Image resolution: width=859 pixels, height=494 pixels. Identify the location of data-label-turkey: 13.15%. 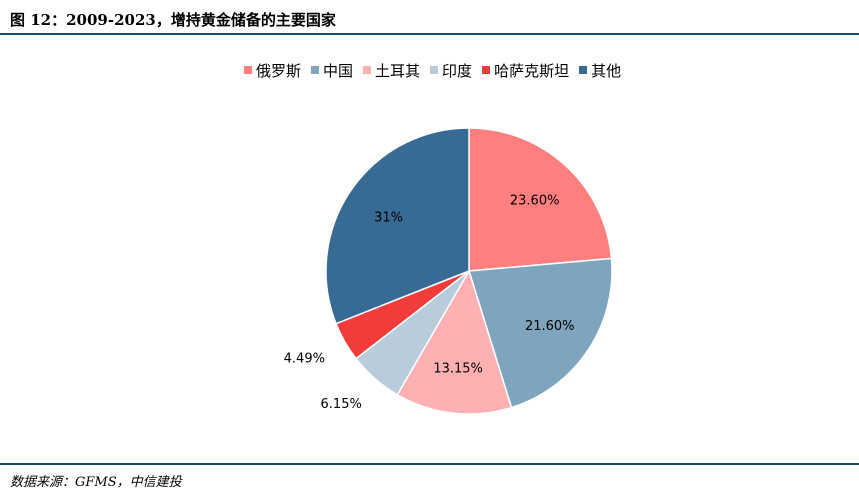
(458, 369).